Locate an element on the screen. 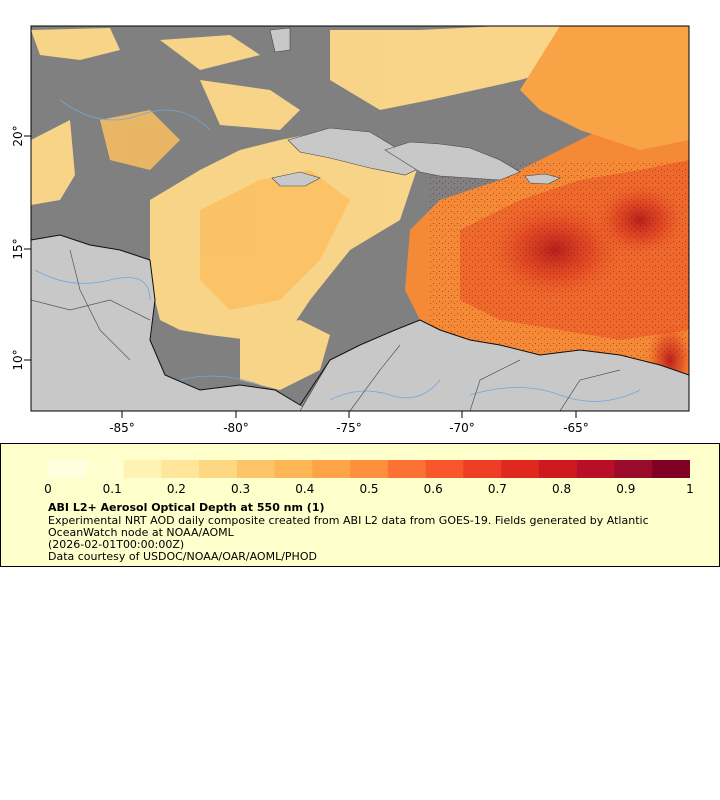 The height and width of the screenshot is (800, 720). lat-label-20n: 20° is located at coordinates (18, 135).